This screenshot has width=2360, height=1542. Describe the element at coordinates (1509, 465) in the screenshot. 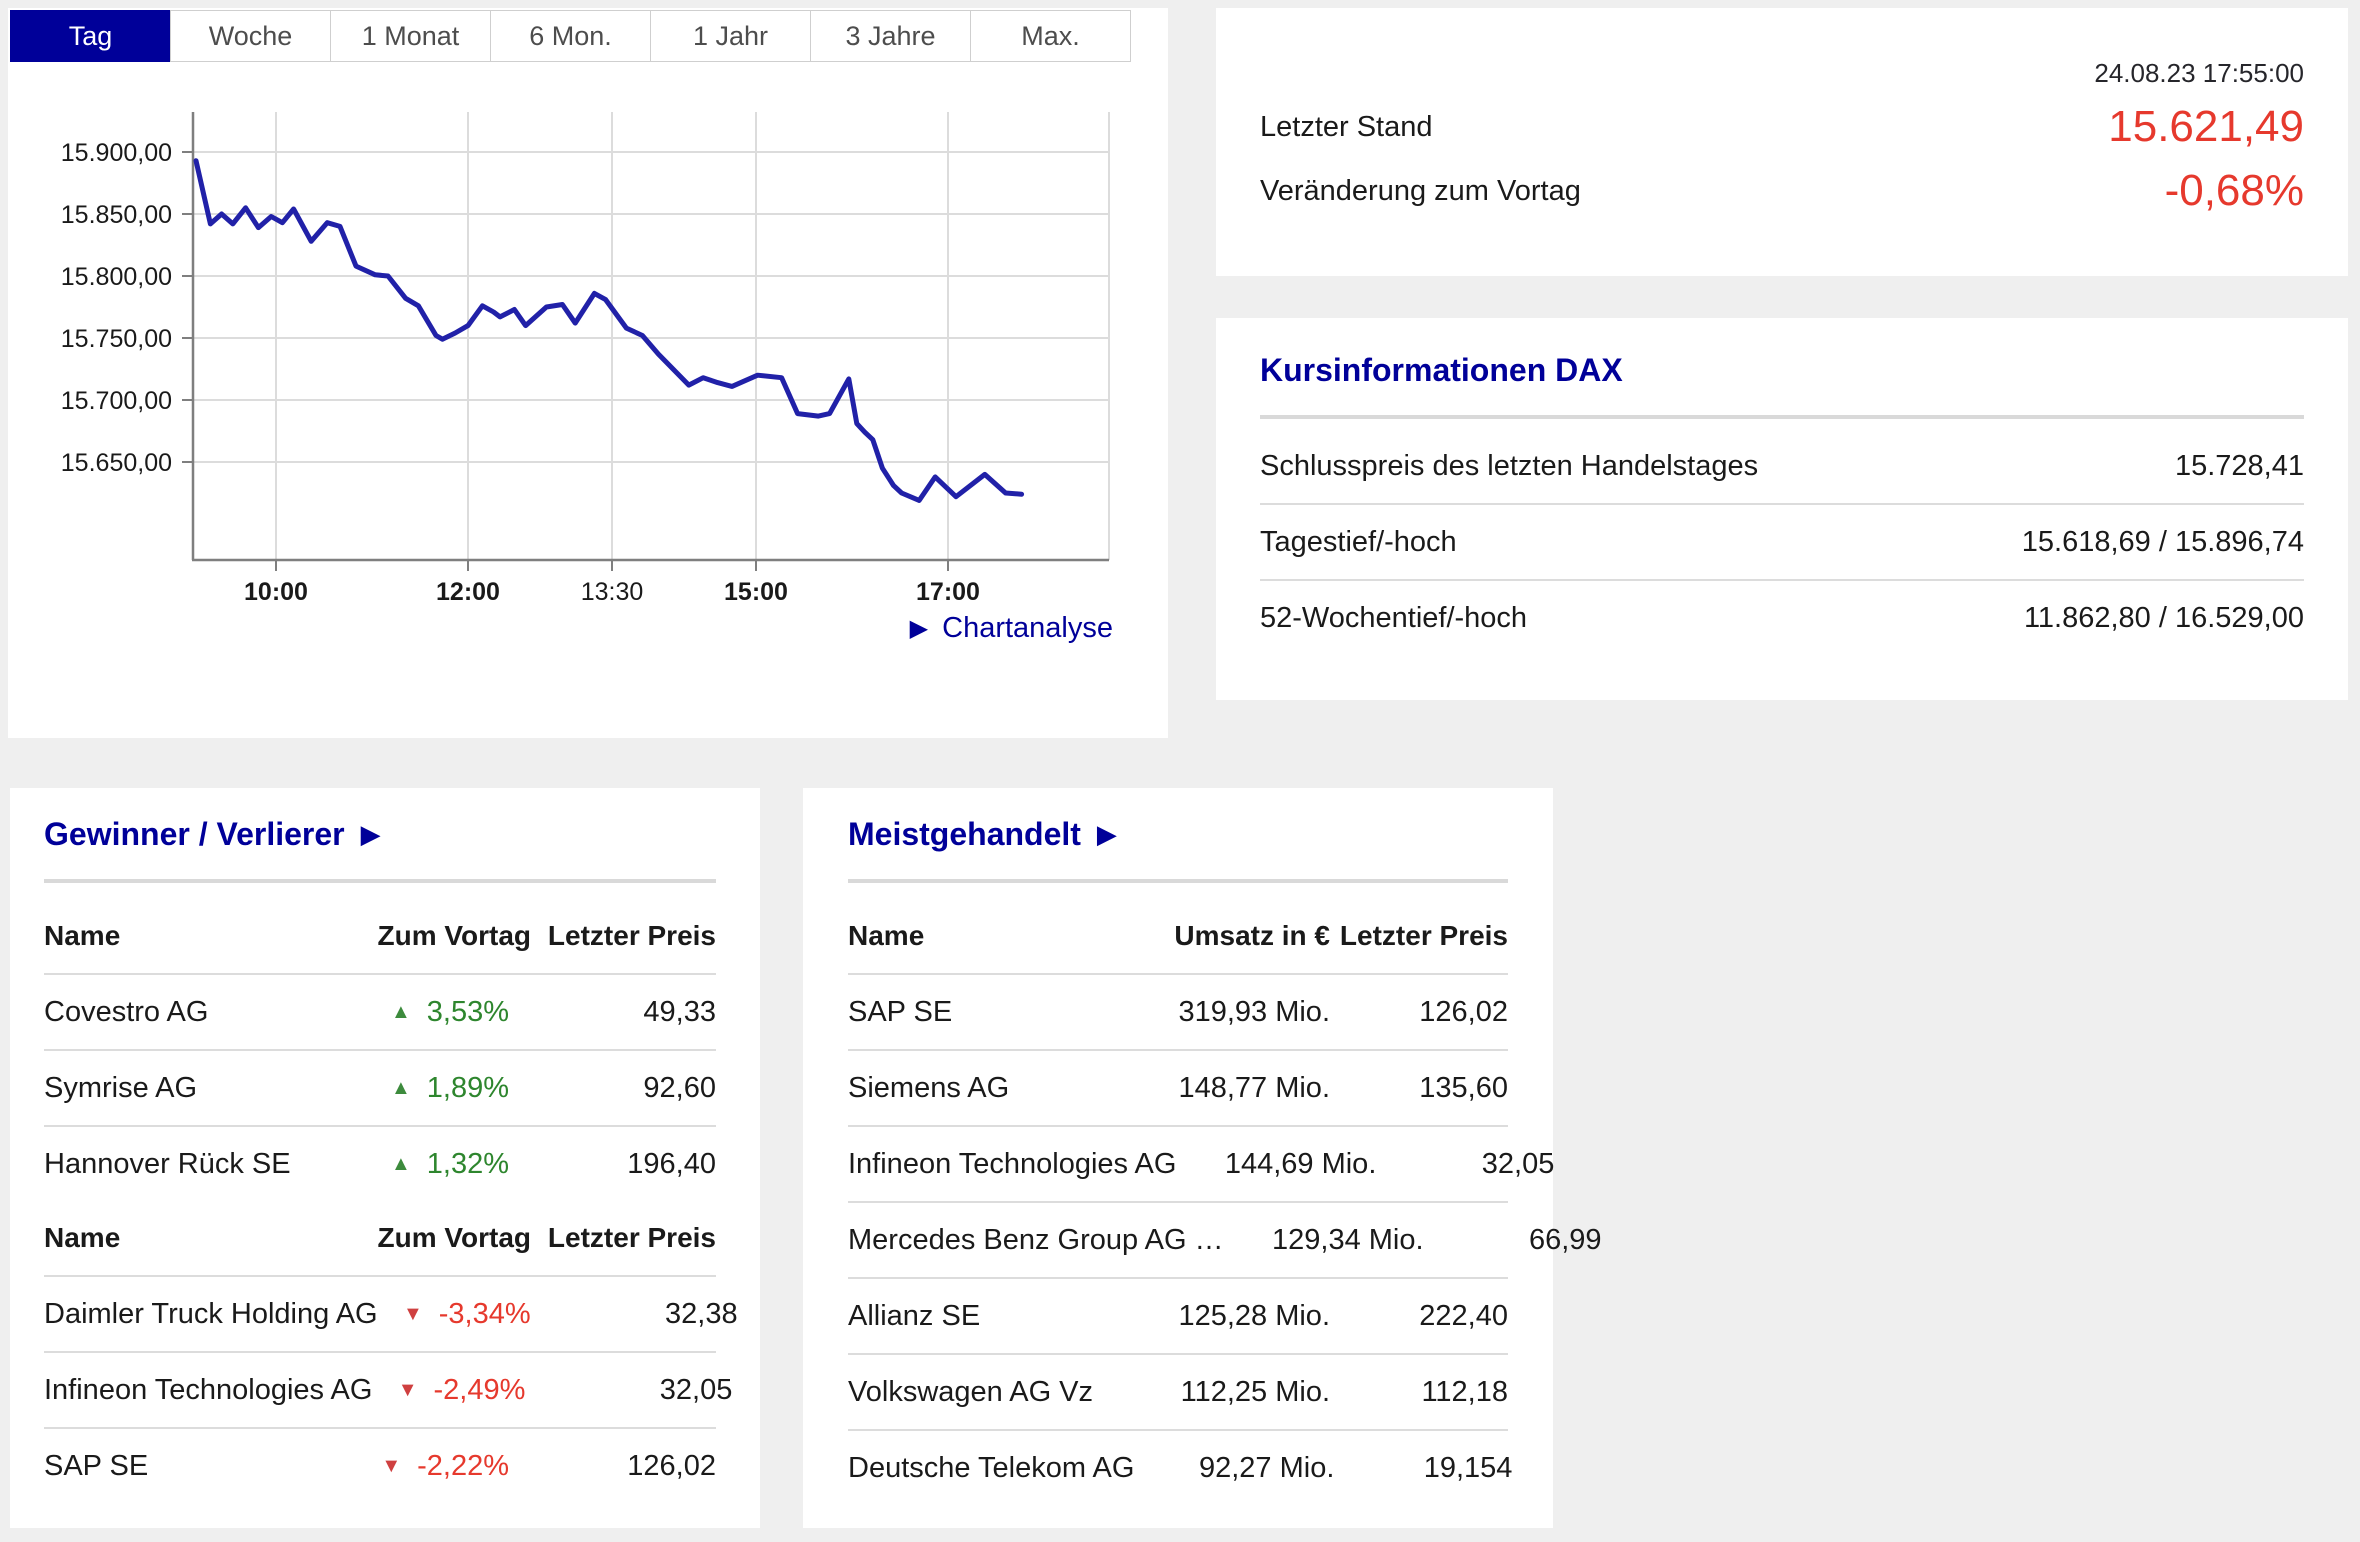

I see `kursinfo-row-label: Schlusspreis des letzten Handelstages` at that location.